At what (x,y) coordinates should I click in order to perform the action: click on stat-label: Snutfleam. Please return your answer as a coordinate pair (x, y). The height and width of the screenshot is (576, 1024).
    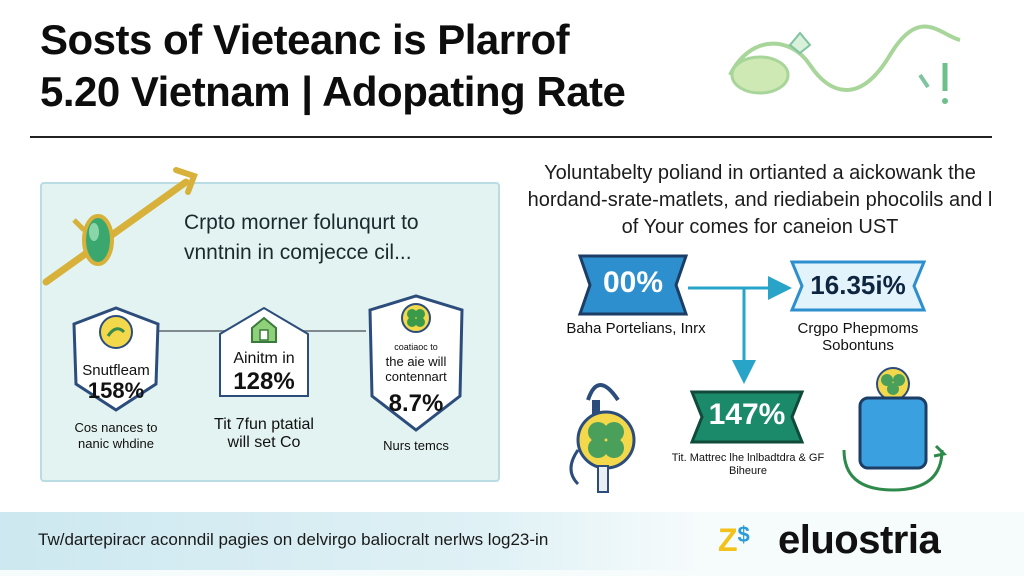
    Looking at the image, I should click on (116, 370).